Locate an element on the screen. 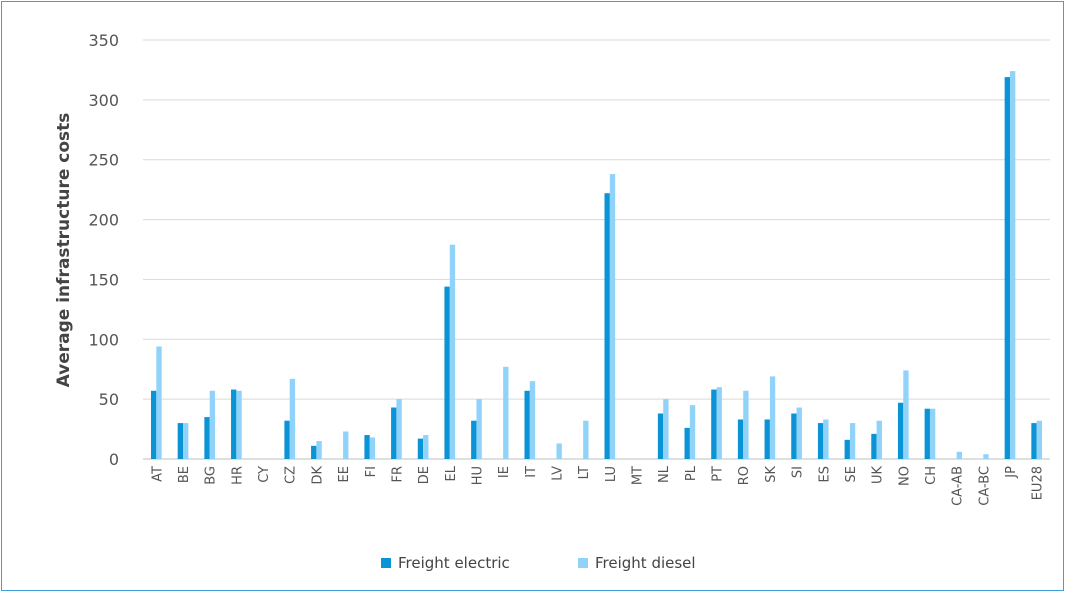 This screenshot has height=593, width=1067. x-tick-label: LU is located at coordinates (611, 474).